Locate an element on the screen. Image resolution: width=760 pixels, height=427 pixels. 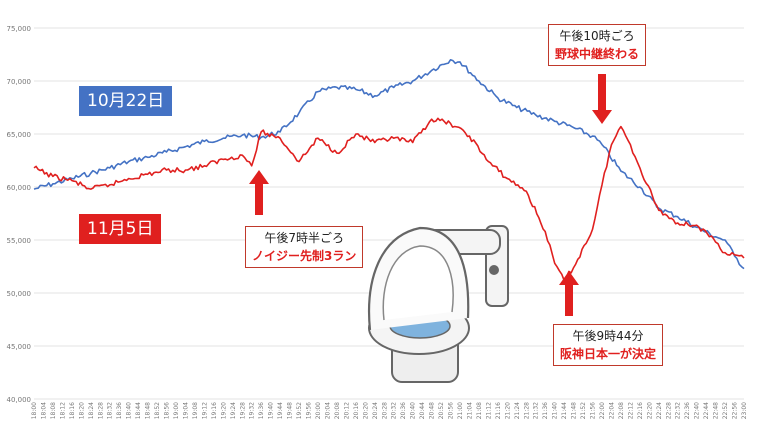
x-tick-label: 19:00 is located at coordinates (176, 410).